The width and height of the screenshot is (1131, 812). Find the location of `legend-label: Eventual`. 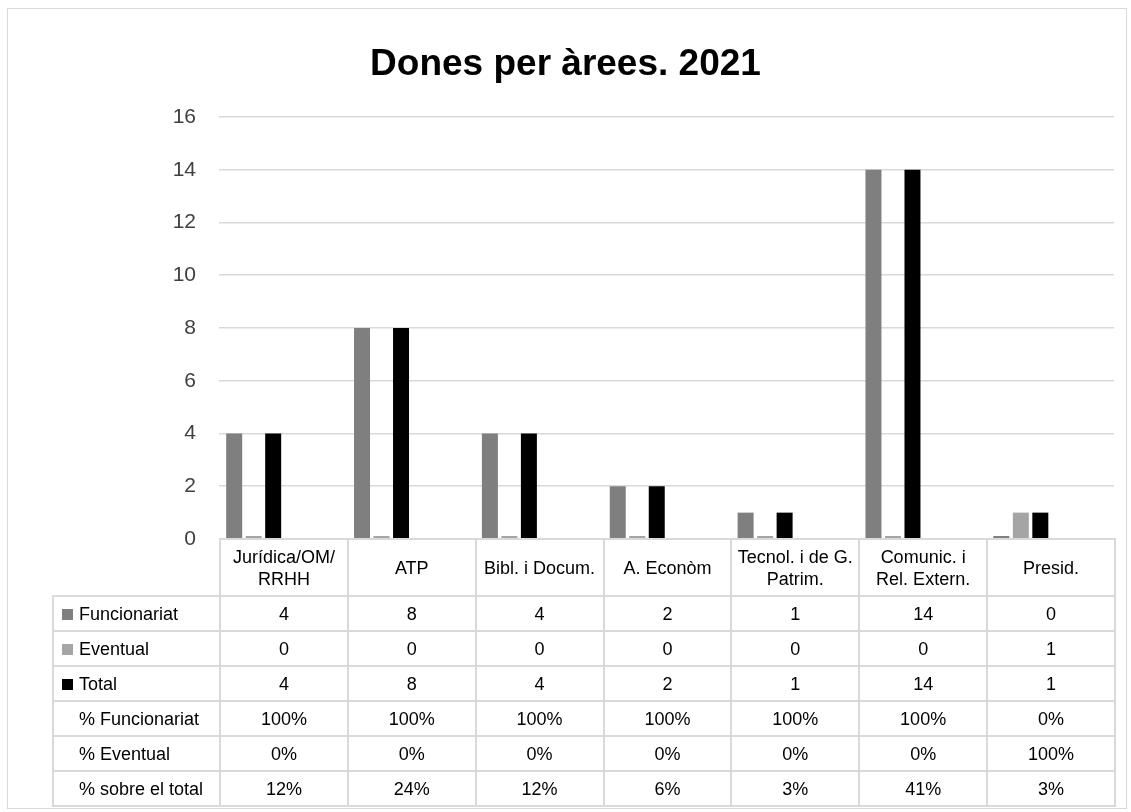

legend-label: Eventual is located at coordinates (114, 648).